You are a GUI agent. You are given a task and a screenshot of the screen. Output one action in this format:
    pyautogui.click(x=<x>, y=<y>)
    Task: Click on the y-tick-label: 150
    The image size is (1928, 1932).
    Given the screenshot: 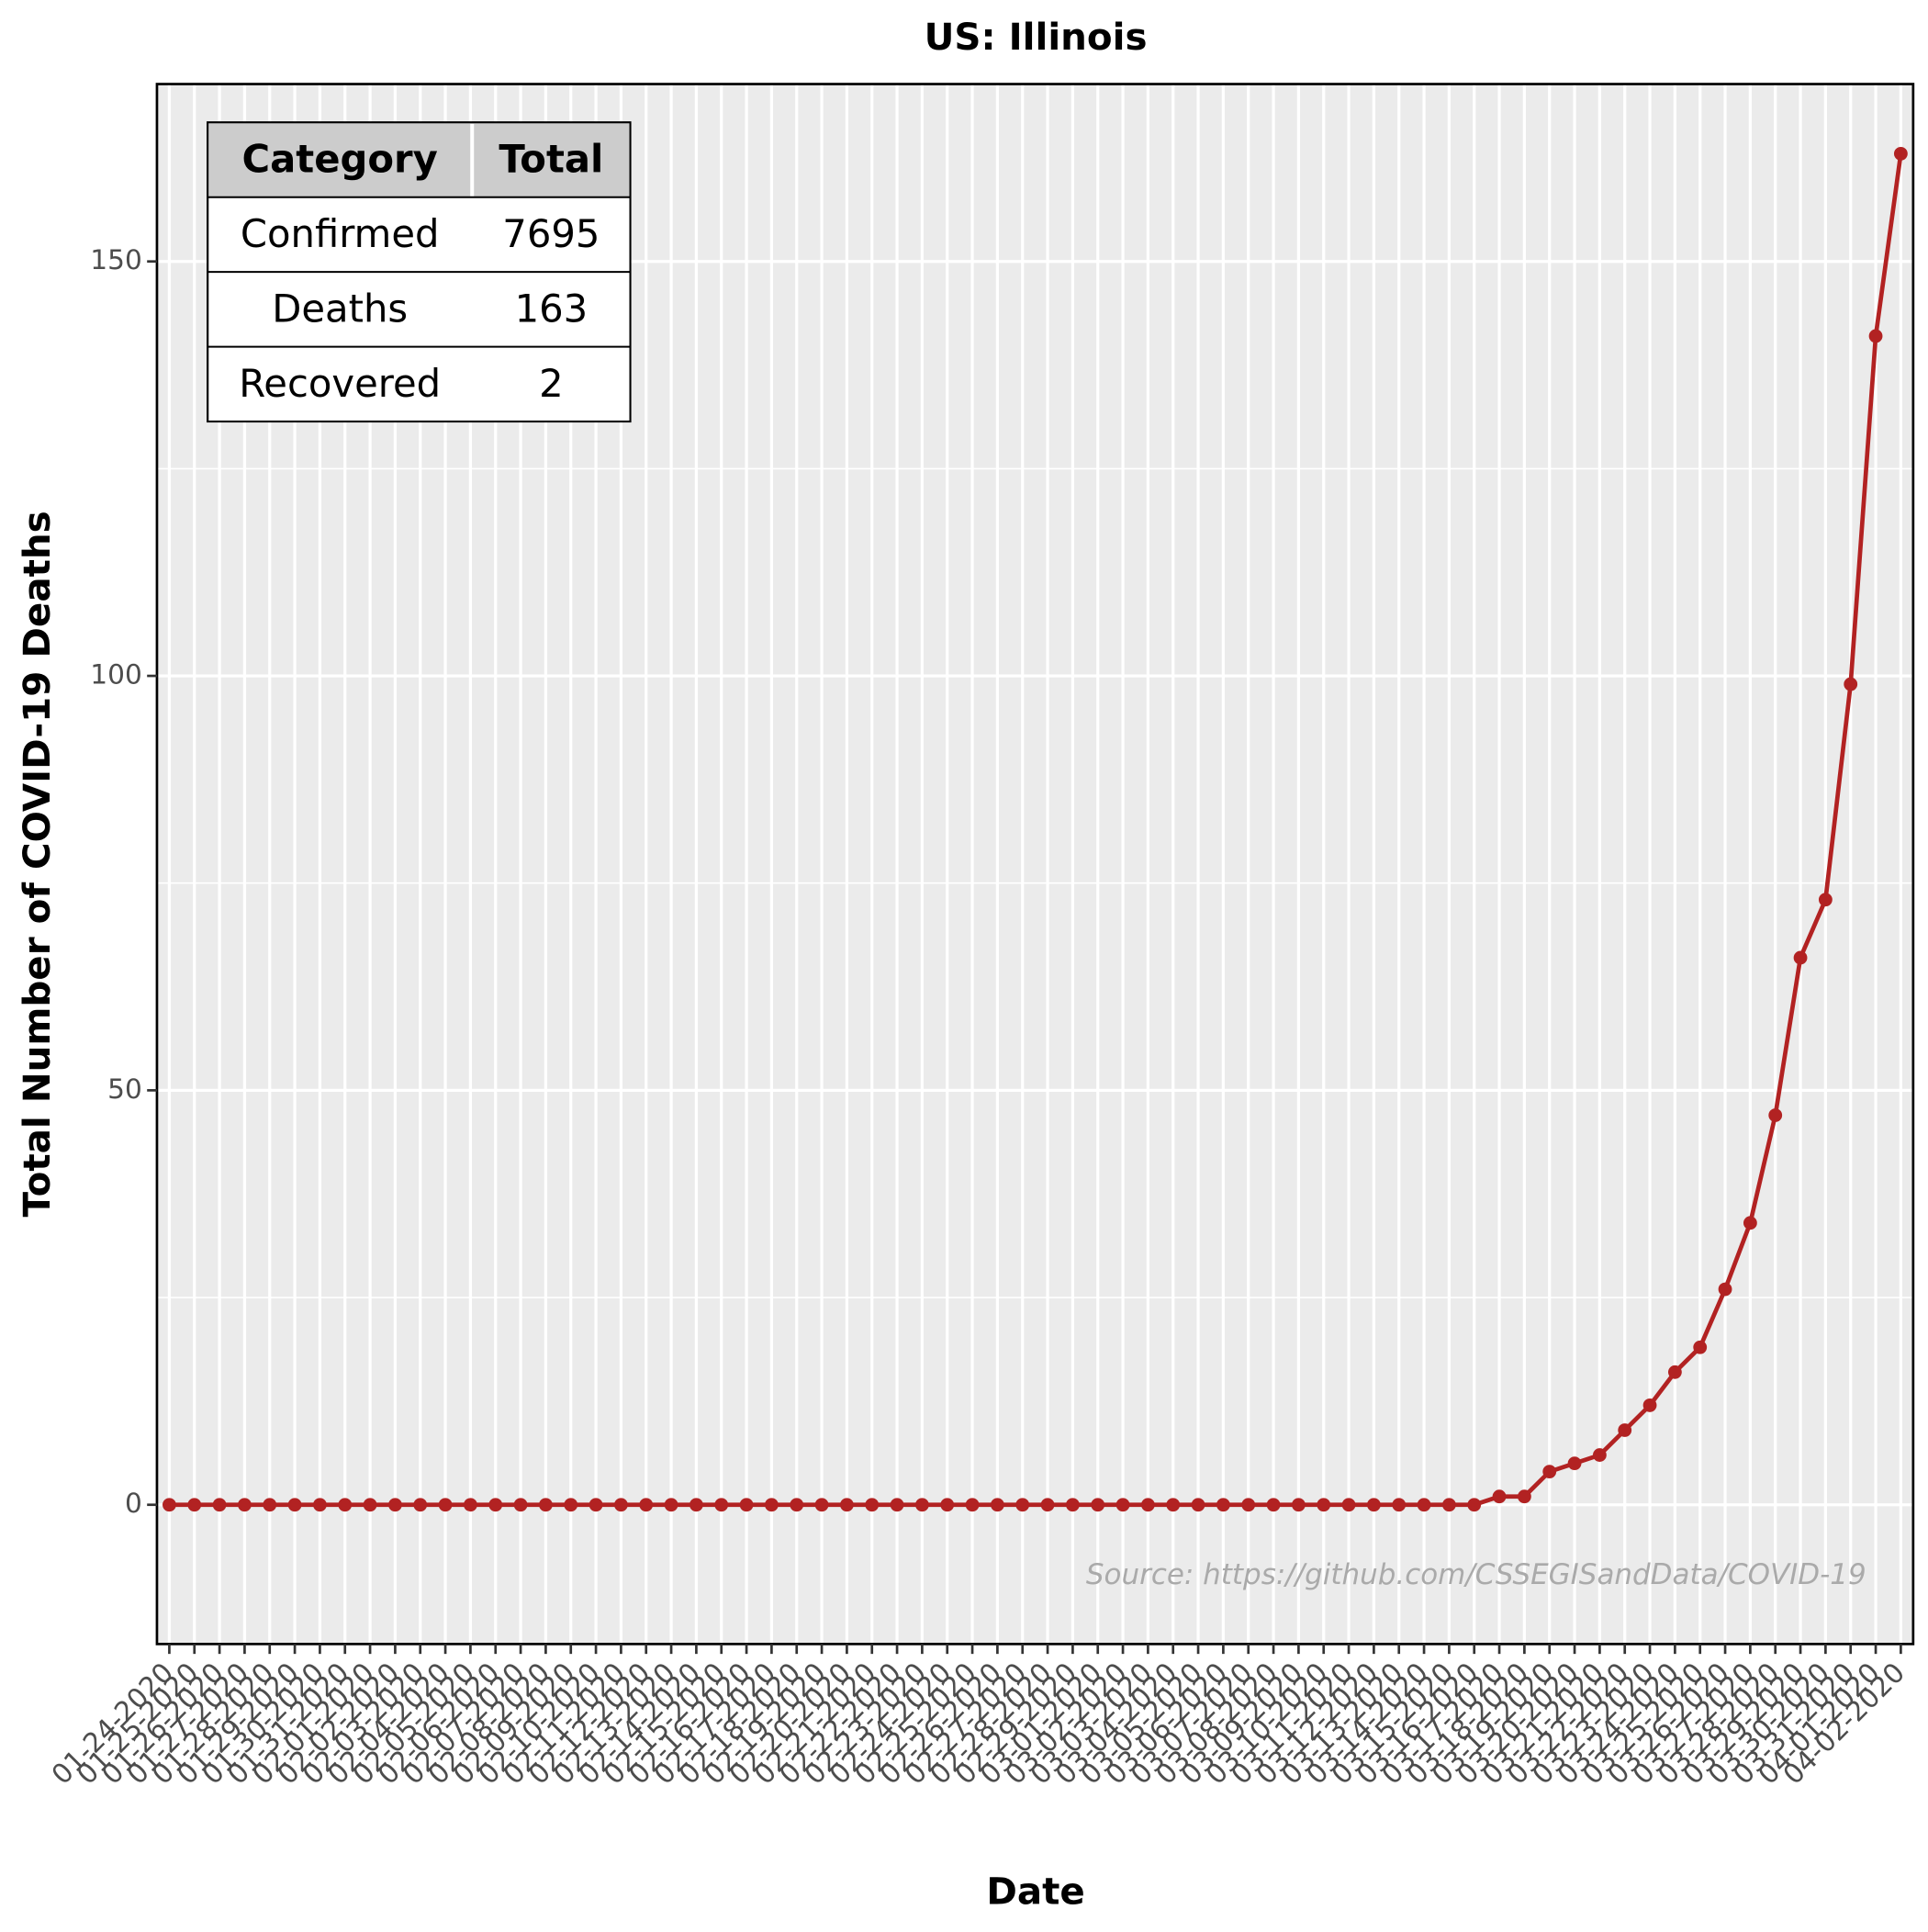 What is the action you would take?
    pyautogui.click(x=116, y=259)
    